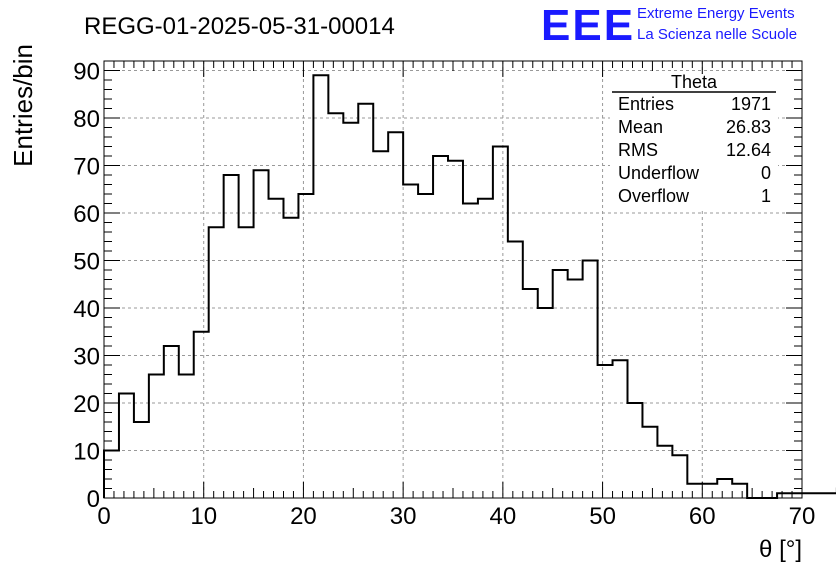 This screenshot has height=572, width=836. I want to click on stats-label: RMS, so click(638, 150).